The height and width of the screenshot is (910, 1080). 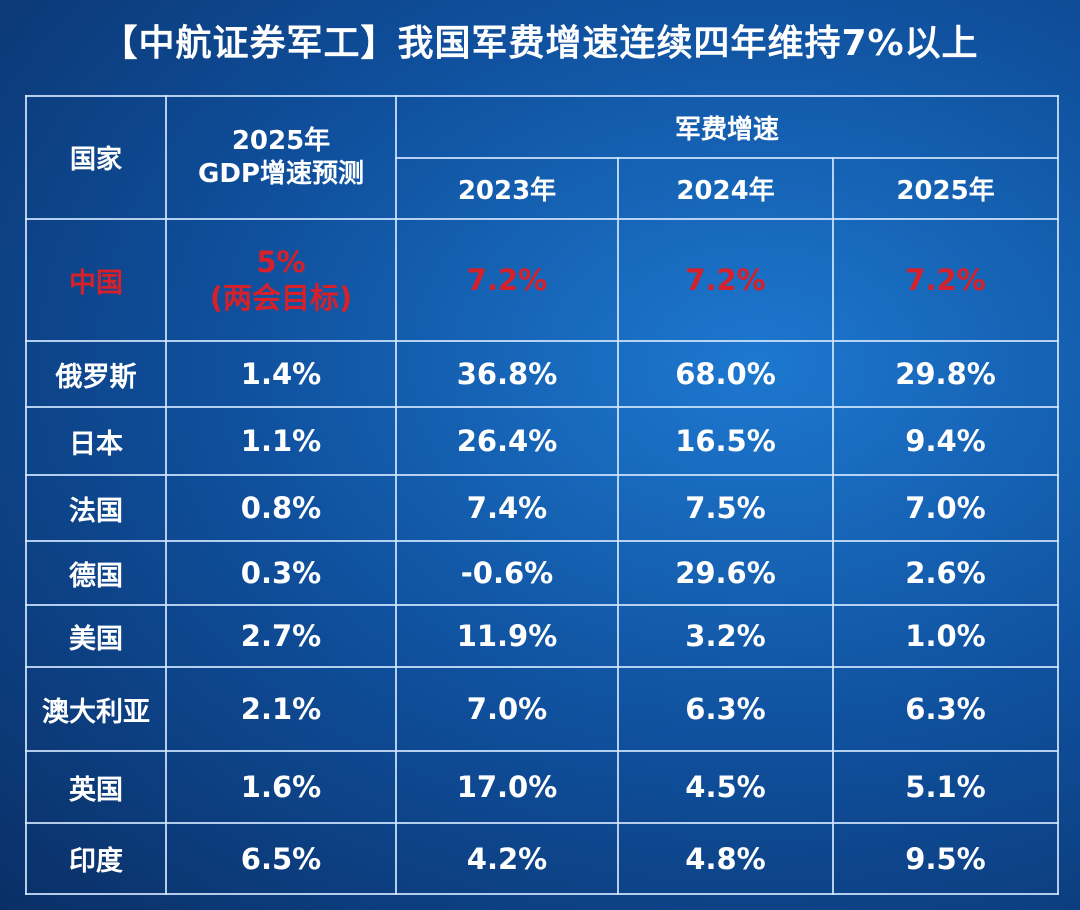 I want to click on table-cell: 9.5%, so click(x=945, y=858).